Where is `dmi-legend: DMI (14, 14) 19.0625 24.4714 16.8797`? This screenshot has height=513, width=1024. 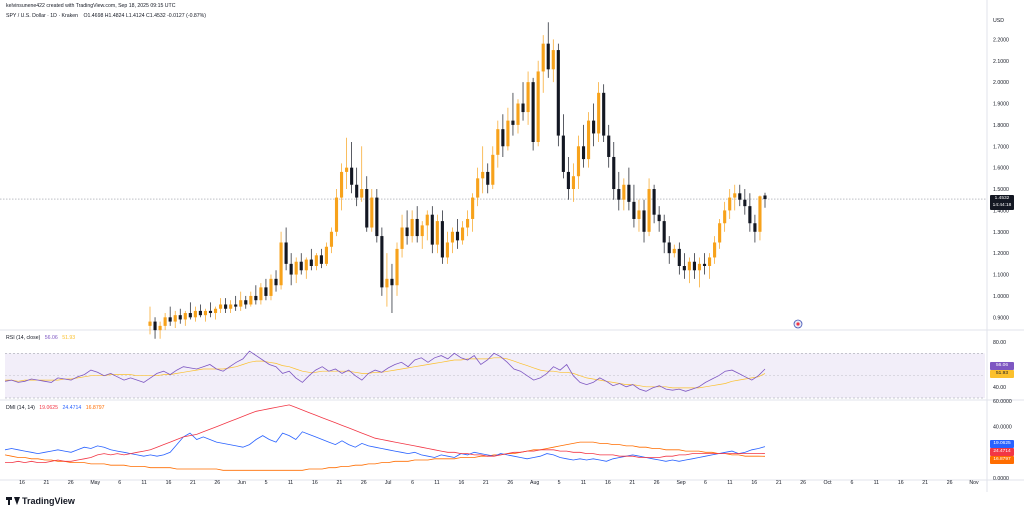 dmi-legend: DMI (14, 14) 19.0625 24.4714 16.8797 is located at coordinates (55, 408).